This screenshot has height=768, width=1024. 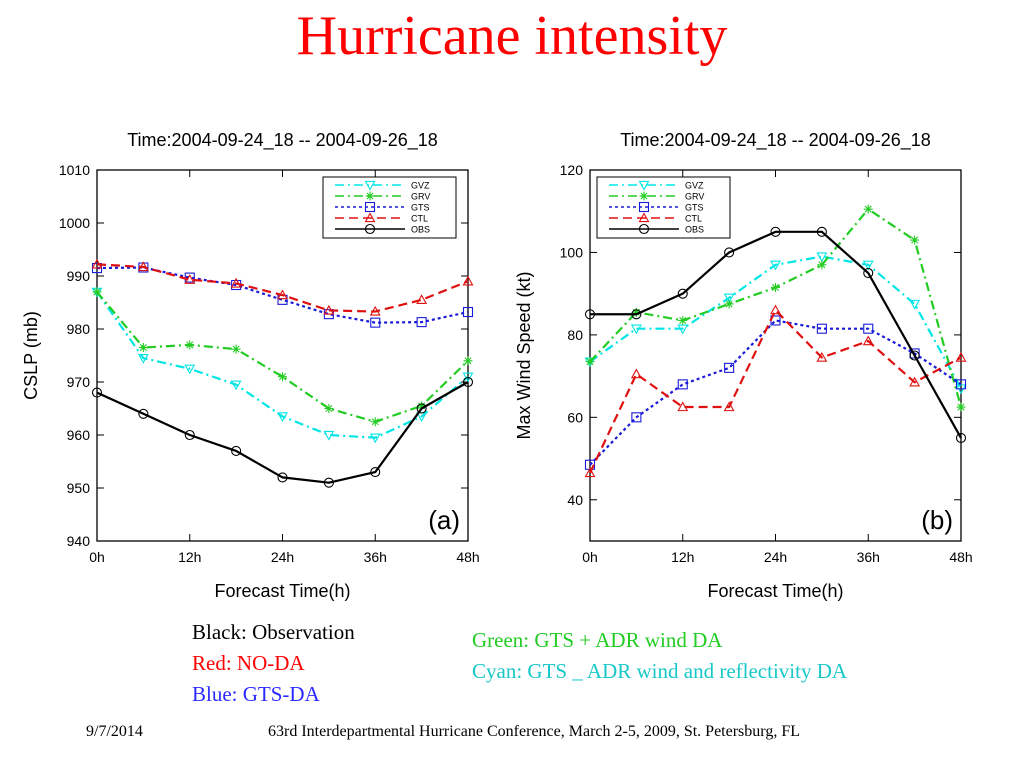 What do you see at coordinates (282, 591) in the screenshot?
I see `chart-a-xlabel: Forecast Time(h)` at bounding box center [282, 591].